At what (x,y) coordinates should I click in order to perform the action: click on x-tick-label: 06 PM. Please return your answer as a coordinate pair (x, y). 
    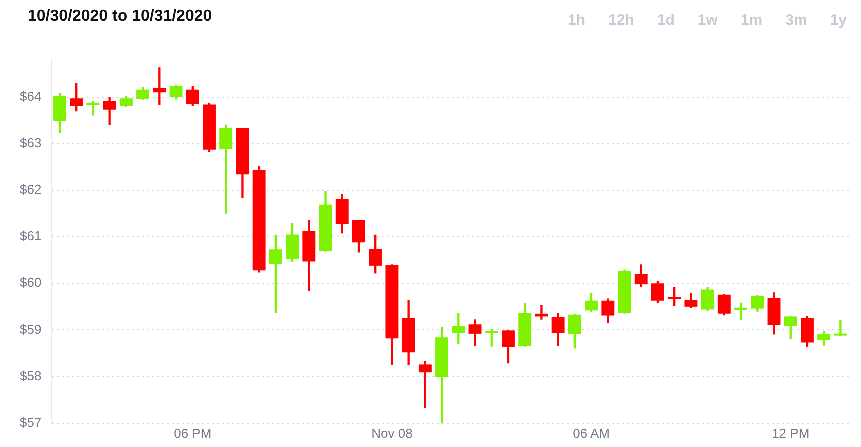
    Looking at the image, I should click on (193, 433).